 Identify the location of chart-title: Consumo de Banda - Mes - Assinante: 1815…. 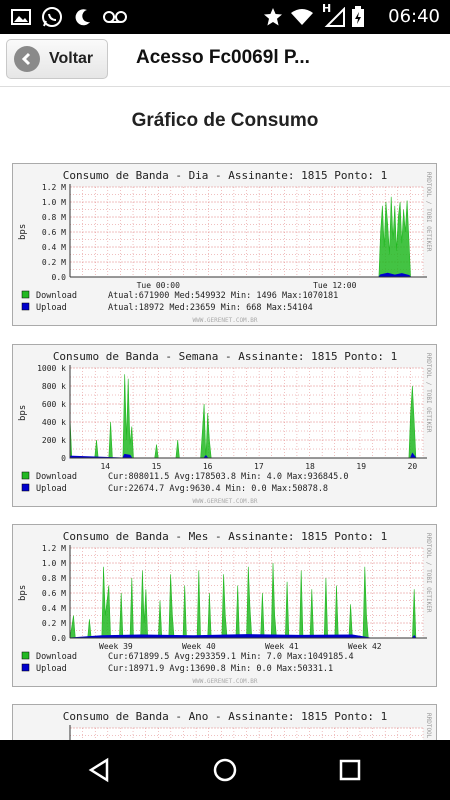
(225, 536).